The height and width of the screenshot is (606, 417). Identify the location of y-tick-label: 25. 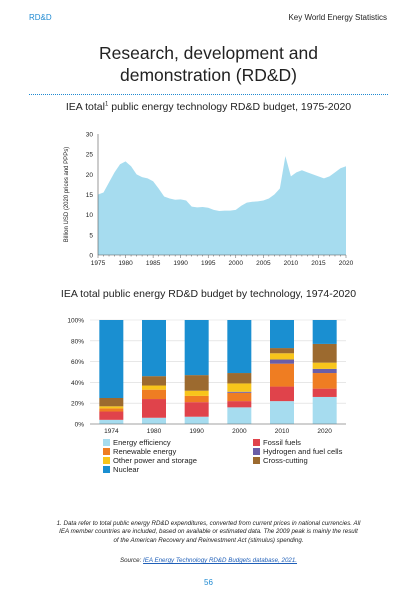
(90, 155).